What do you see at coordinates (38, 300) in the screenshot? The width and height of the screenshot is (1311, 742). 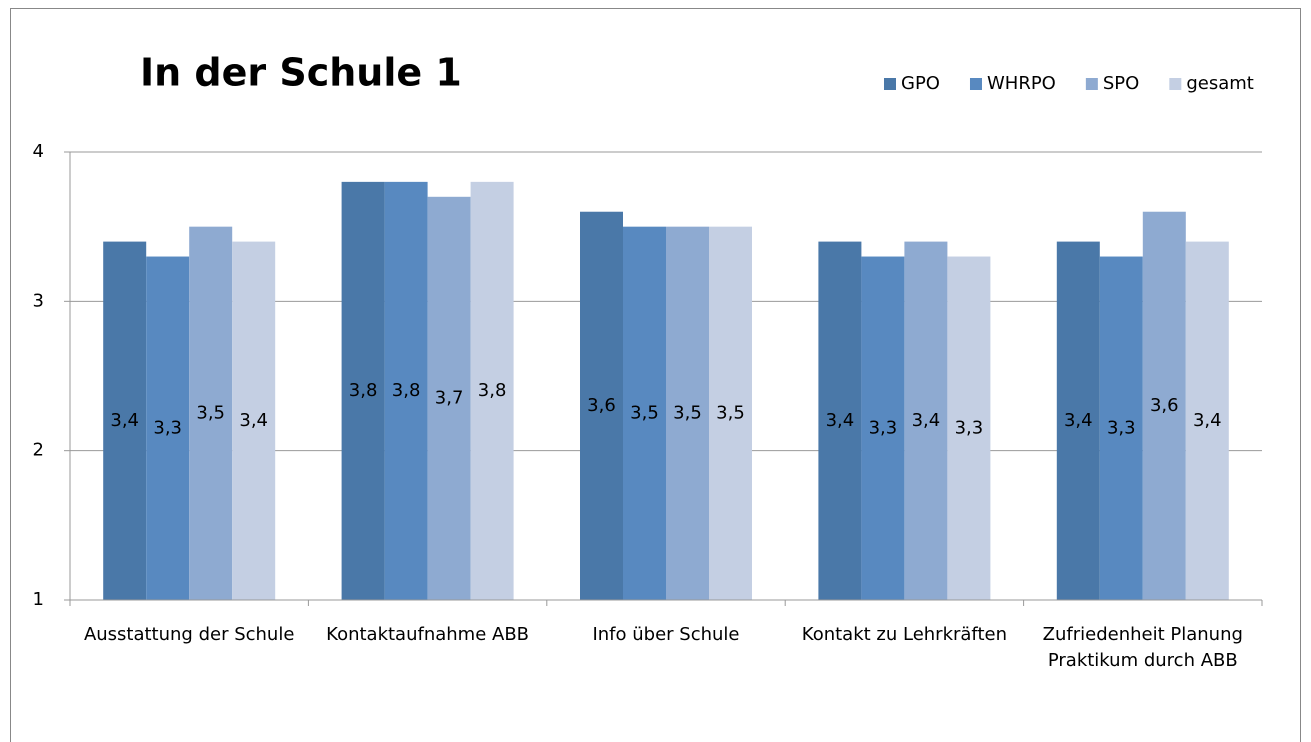 I see `y-tick-label: 3` at bounding box center [38, 300].